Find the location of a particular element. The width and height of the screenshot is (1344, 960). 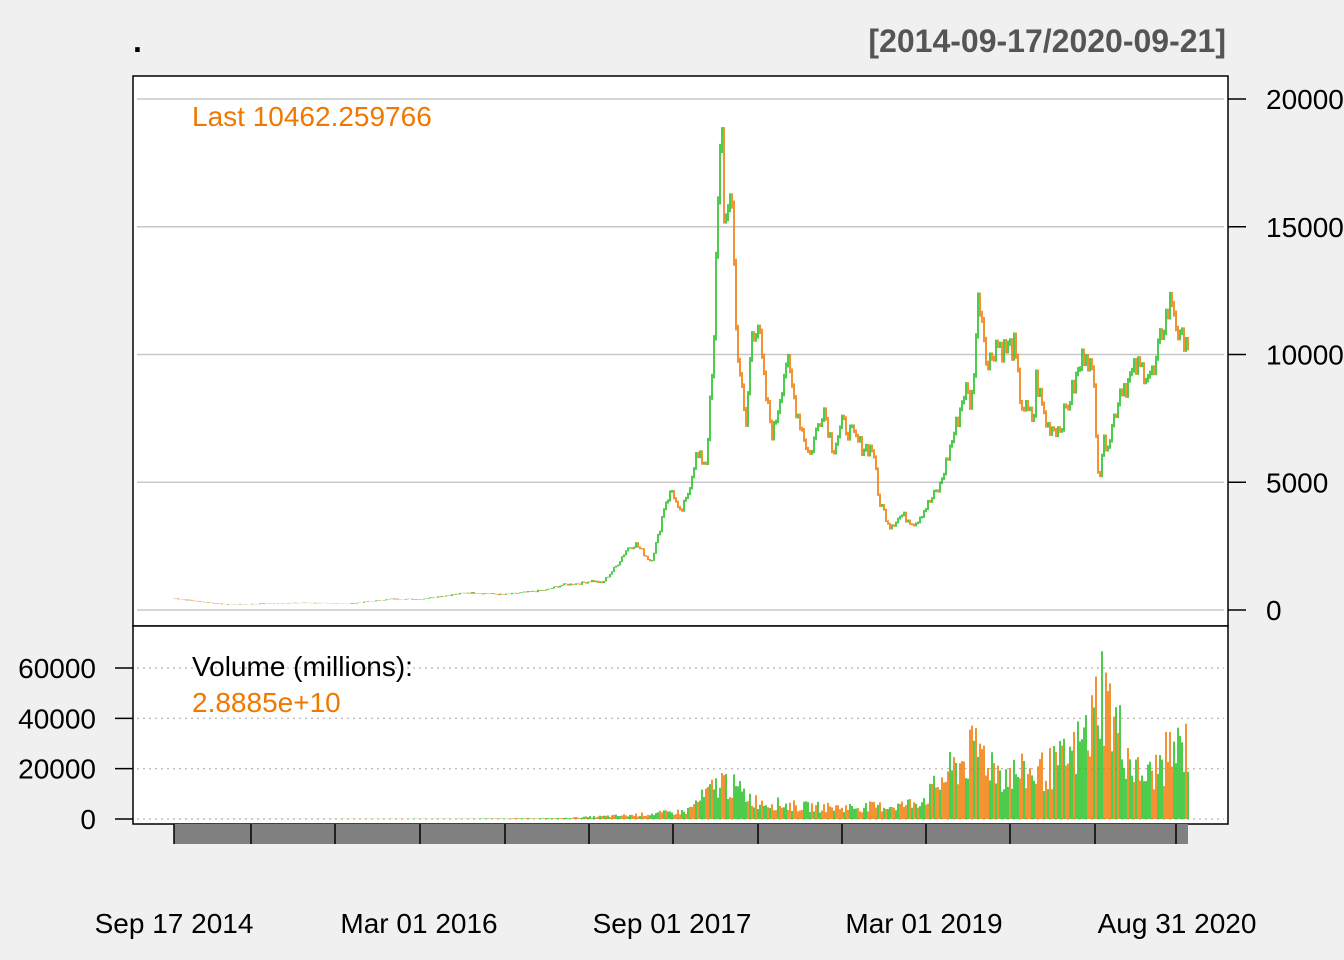

price-y-axis: 0 5000 10000 15000 20000 is located at coordinates (1286, 355).